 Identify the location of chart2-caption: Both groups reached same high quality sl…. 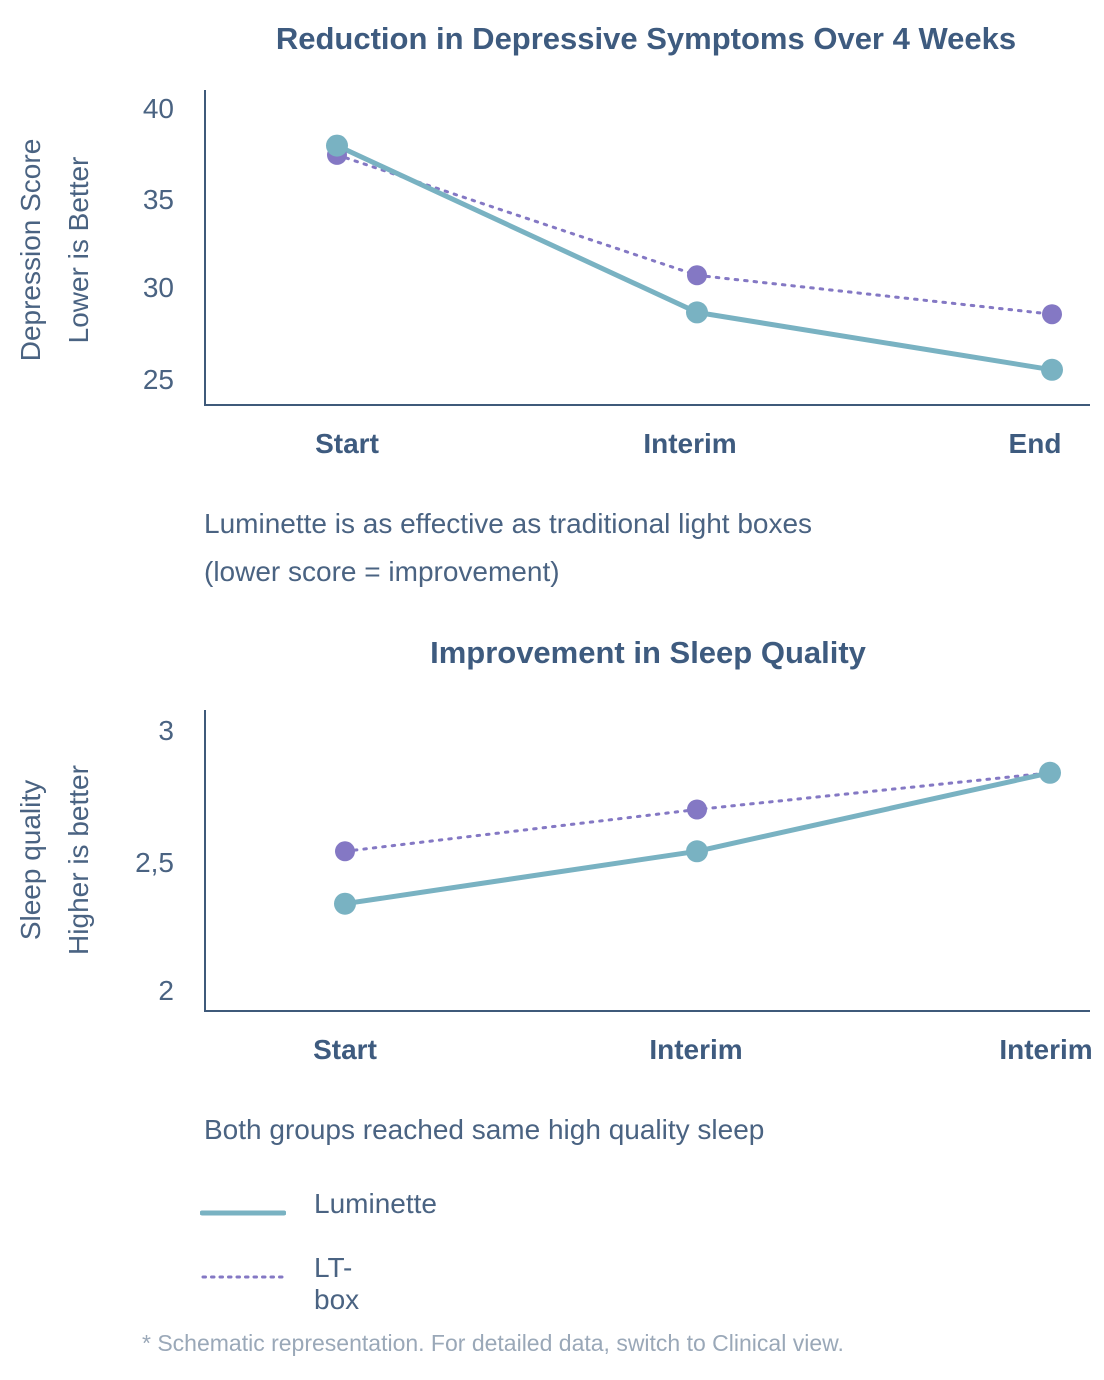
(484, 1130).